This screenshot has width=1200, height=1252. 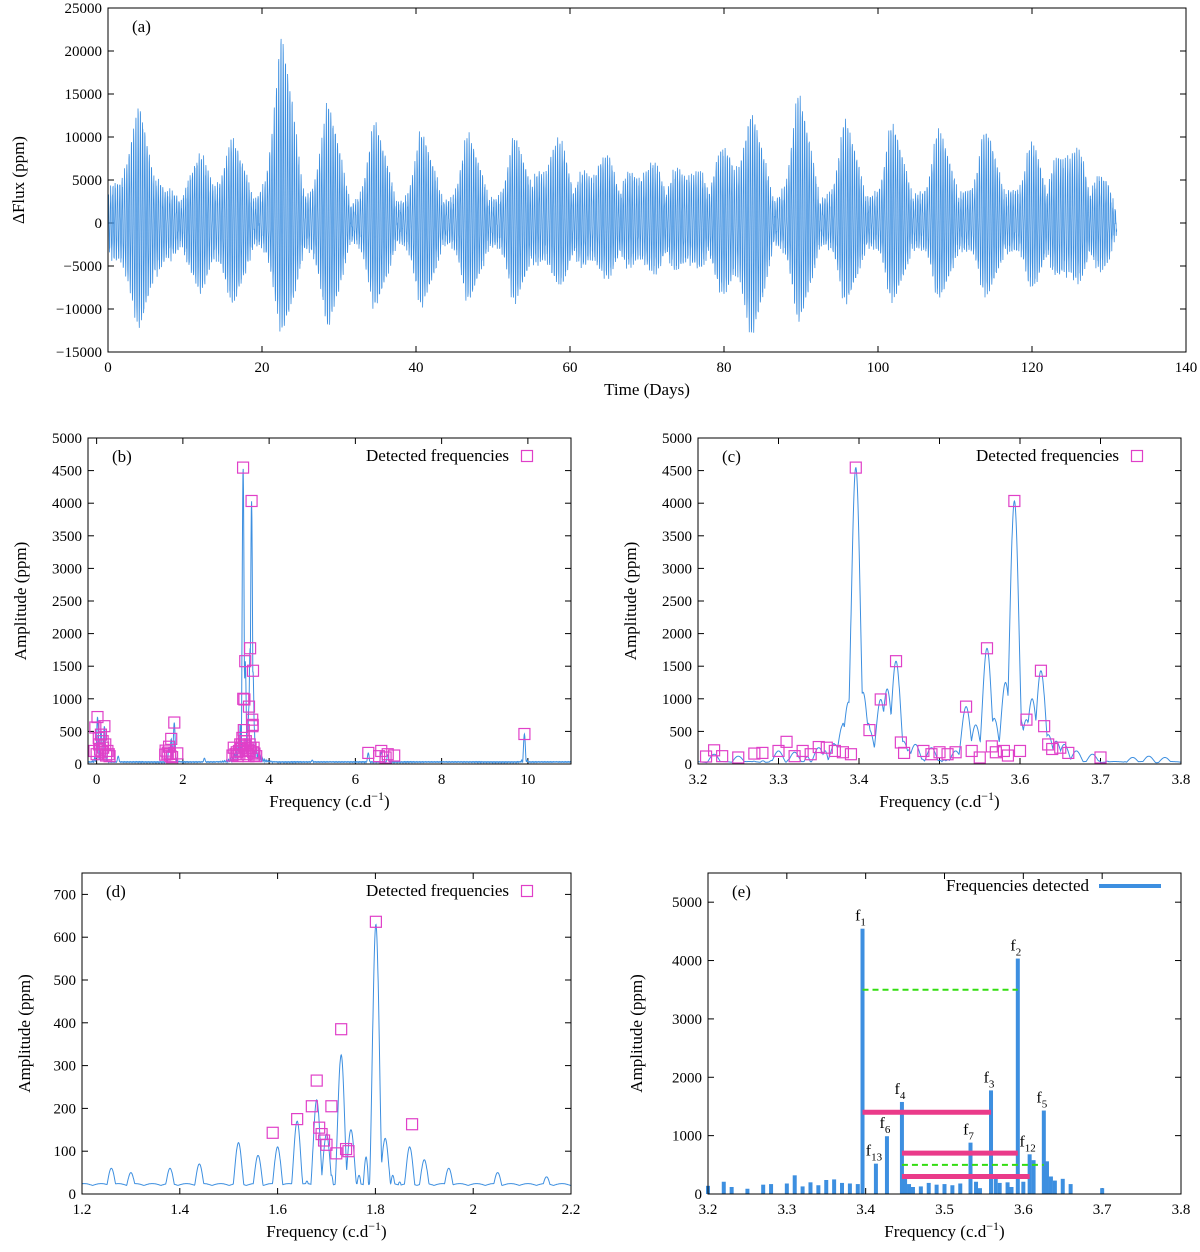 What do you see at coordinates (320, 801) in the screenshot?
I see `x-axis-label-main: Frequency (c.d` at bounding box center [320, 801].